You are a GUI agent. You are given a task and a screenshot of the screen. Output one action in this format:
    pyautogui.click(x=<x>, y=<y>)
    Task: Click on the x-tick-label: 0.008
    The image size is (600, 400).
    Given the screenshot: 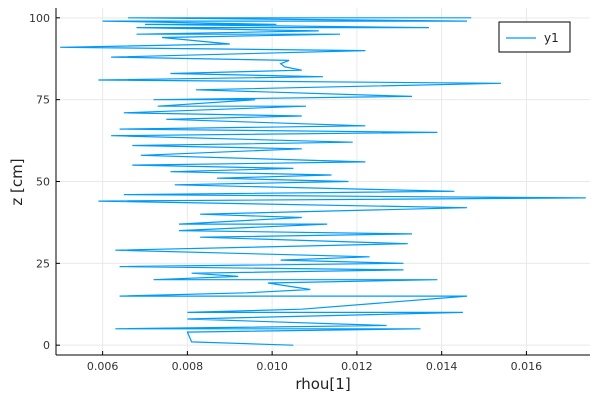 What is the action you would take?
    pyautogui.click(x=188, y=366)
    